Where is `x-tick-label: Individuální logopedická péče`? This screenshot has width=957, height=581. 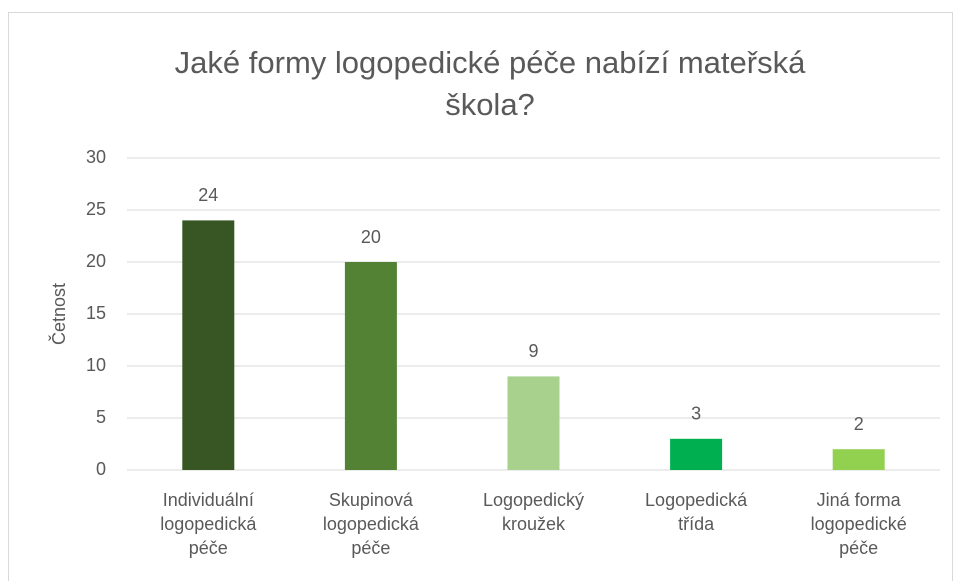 x-tick-label: Individuální logopedická péče is located at coordinates (208, 524).